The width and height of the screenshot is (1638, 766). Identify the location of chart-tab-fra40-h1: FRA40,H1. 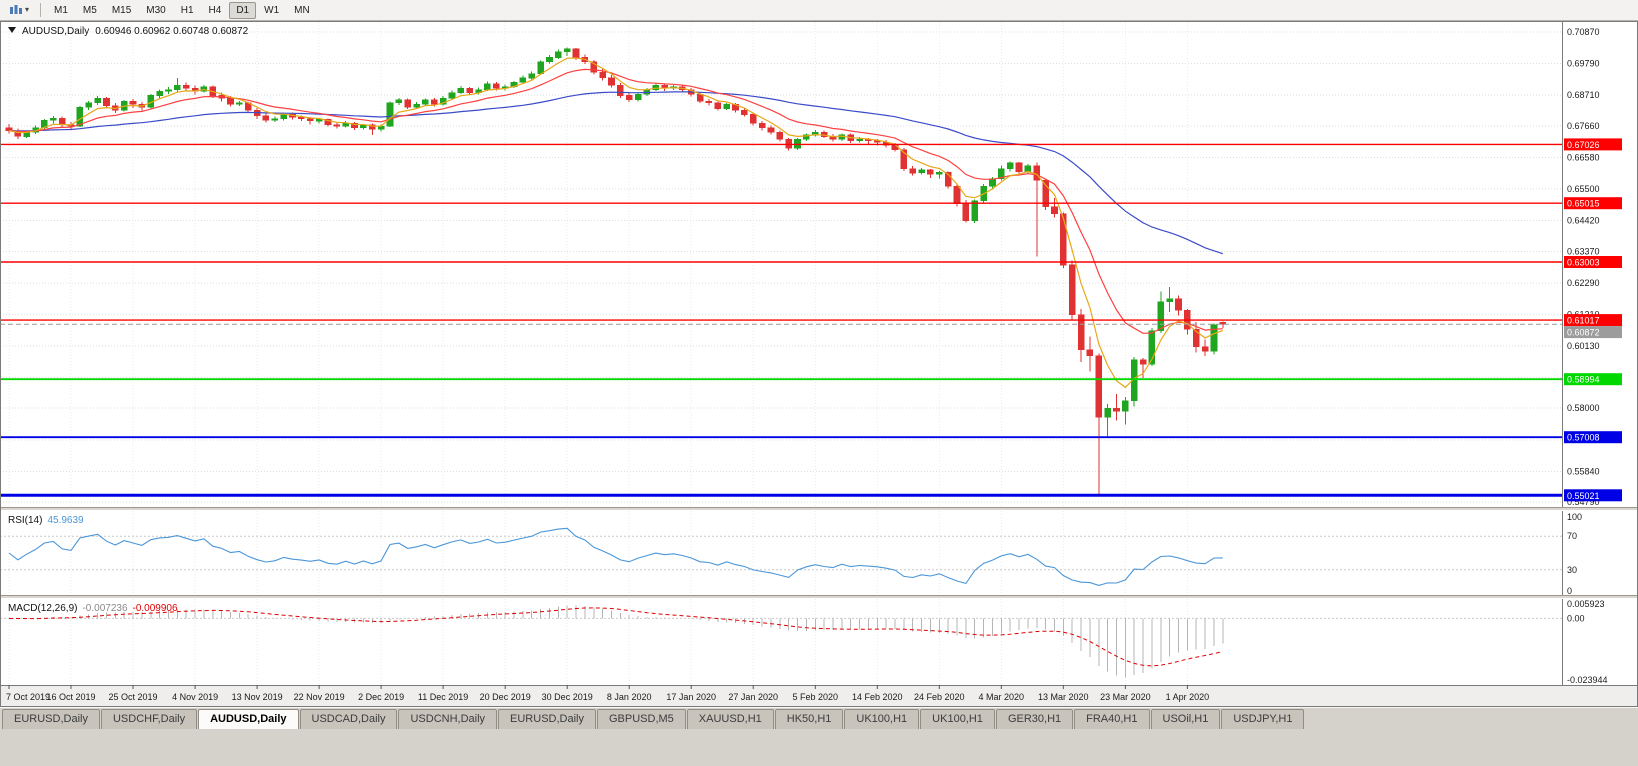
(1112, 719).